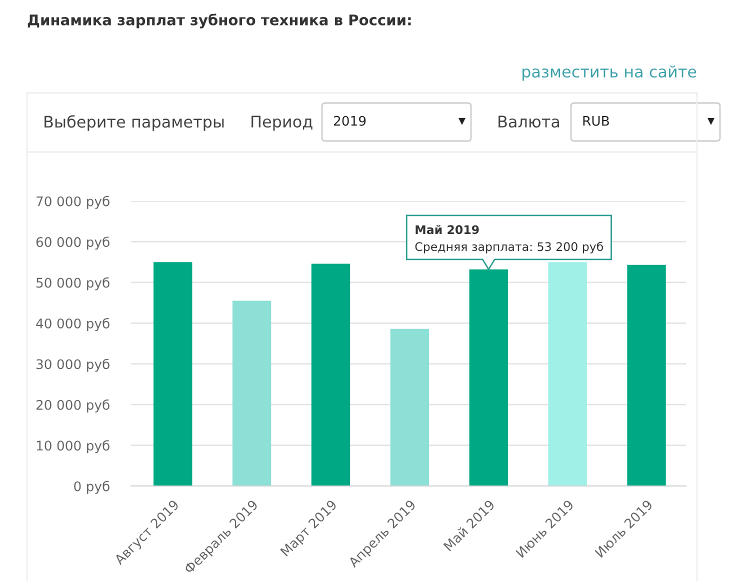  I want to click on y-tick-label: 70 000 руб, so click(73, 202).